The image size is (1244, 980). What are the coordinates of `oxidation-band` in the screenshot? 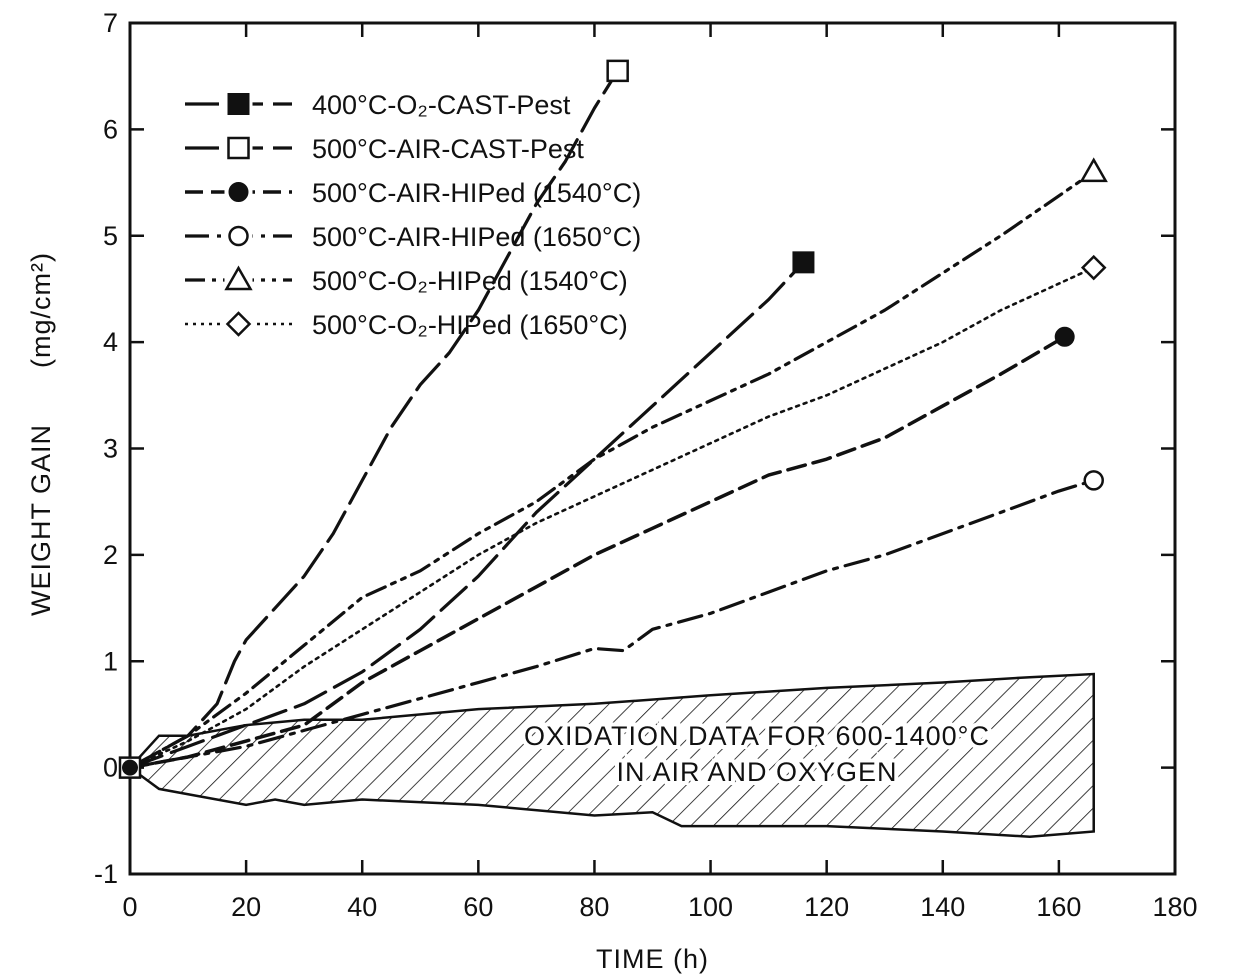 It's located at (611, 755).